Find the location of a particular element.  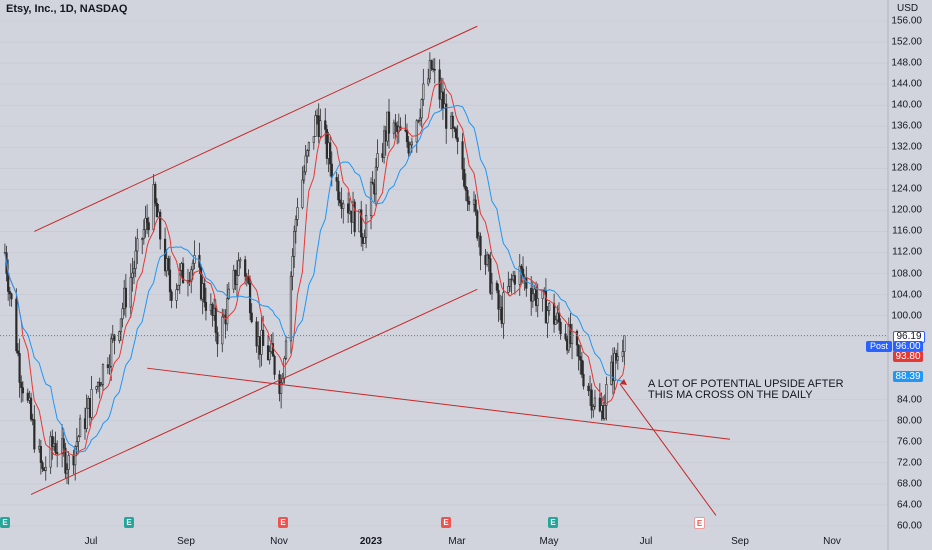

y-tick-label: 112.00 is located at coordinates (907, 252).